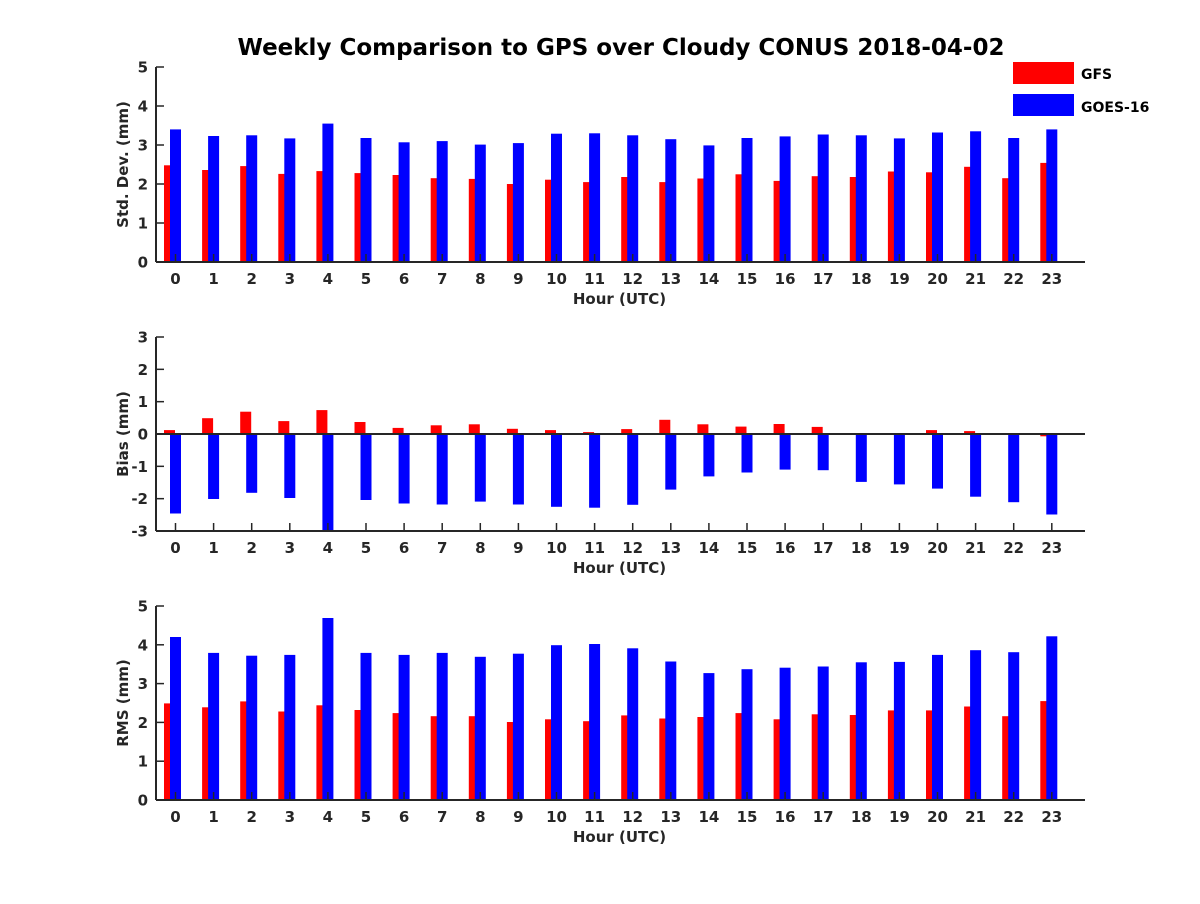  Describe the element at coordinates (1051, 817) in the screenshot. I see `x-tick-label: 23` at that location.